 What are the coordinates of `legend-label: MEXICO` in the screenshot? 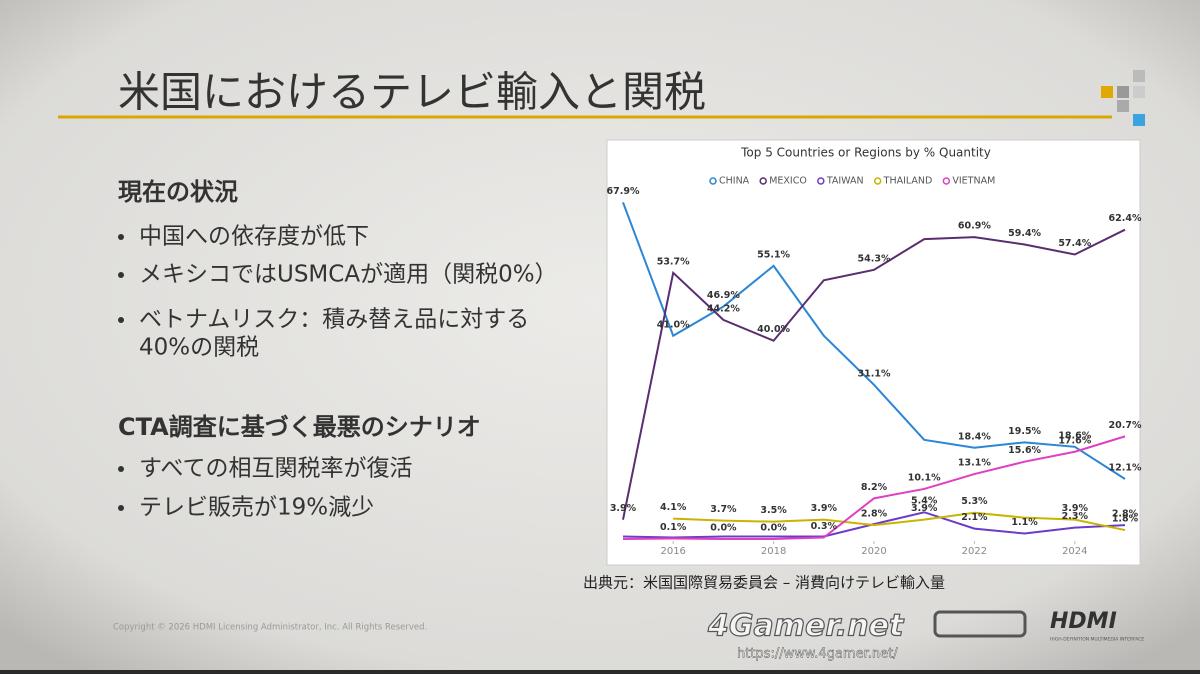 It's located at (788, 181).